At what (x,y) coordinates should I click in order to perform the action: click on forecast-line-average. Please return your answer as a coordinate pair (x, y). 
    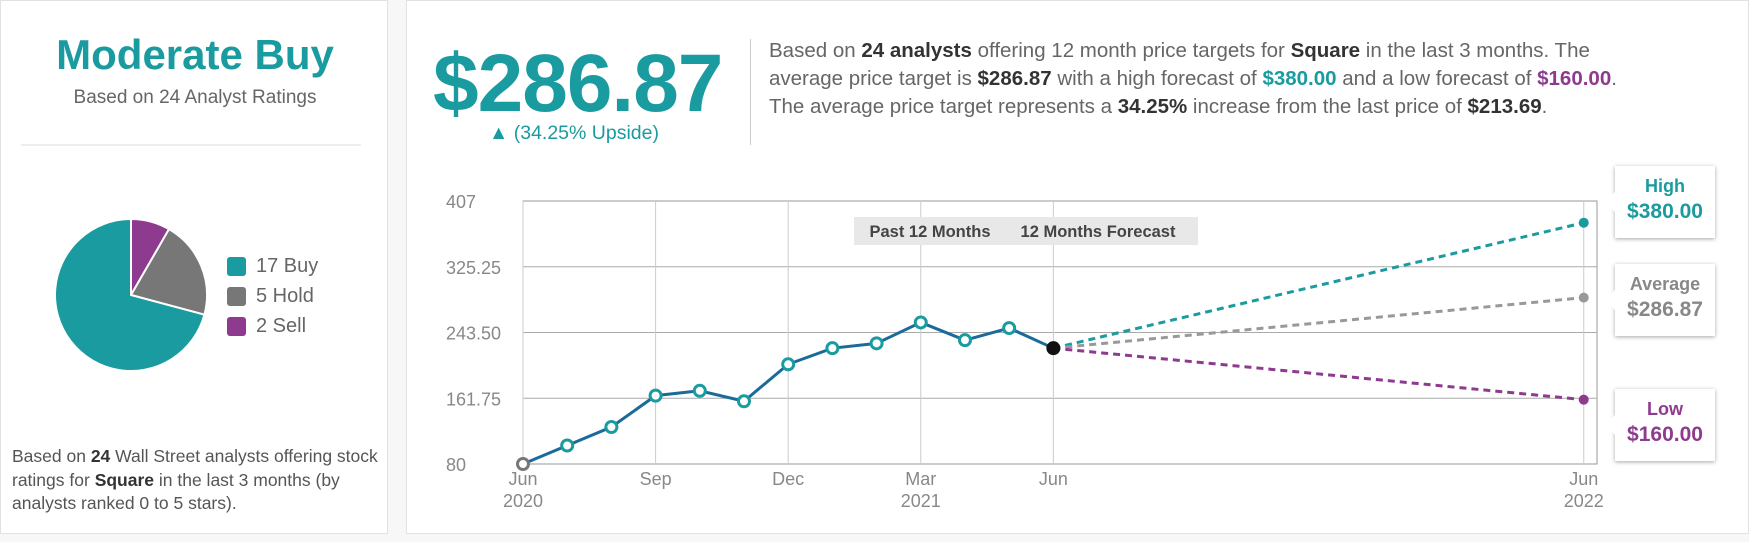
    Looking at the image, I should click on (1318, 323).